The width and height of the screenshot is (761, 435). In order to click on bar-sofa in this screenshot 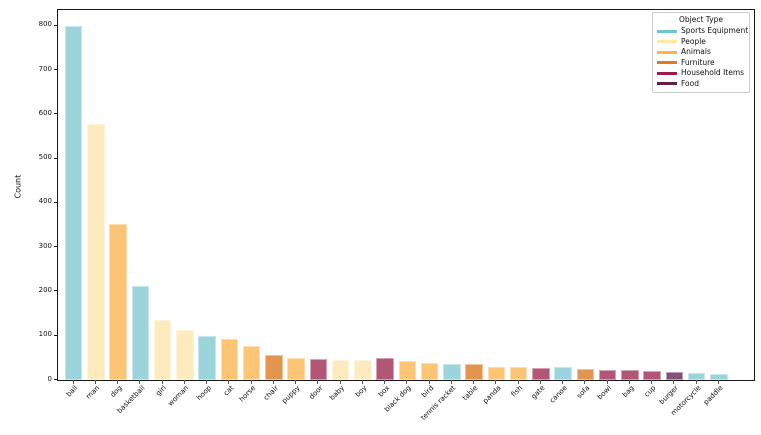, I will do `click(585, 374)`.